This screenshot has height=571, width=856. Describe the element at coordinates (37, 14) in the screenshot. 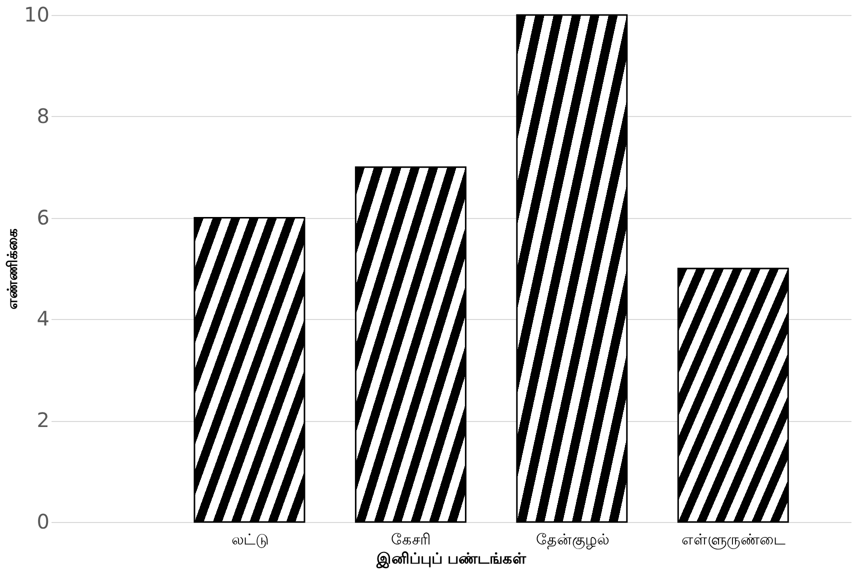

I see `y-tick-label: 10` at that location.